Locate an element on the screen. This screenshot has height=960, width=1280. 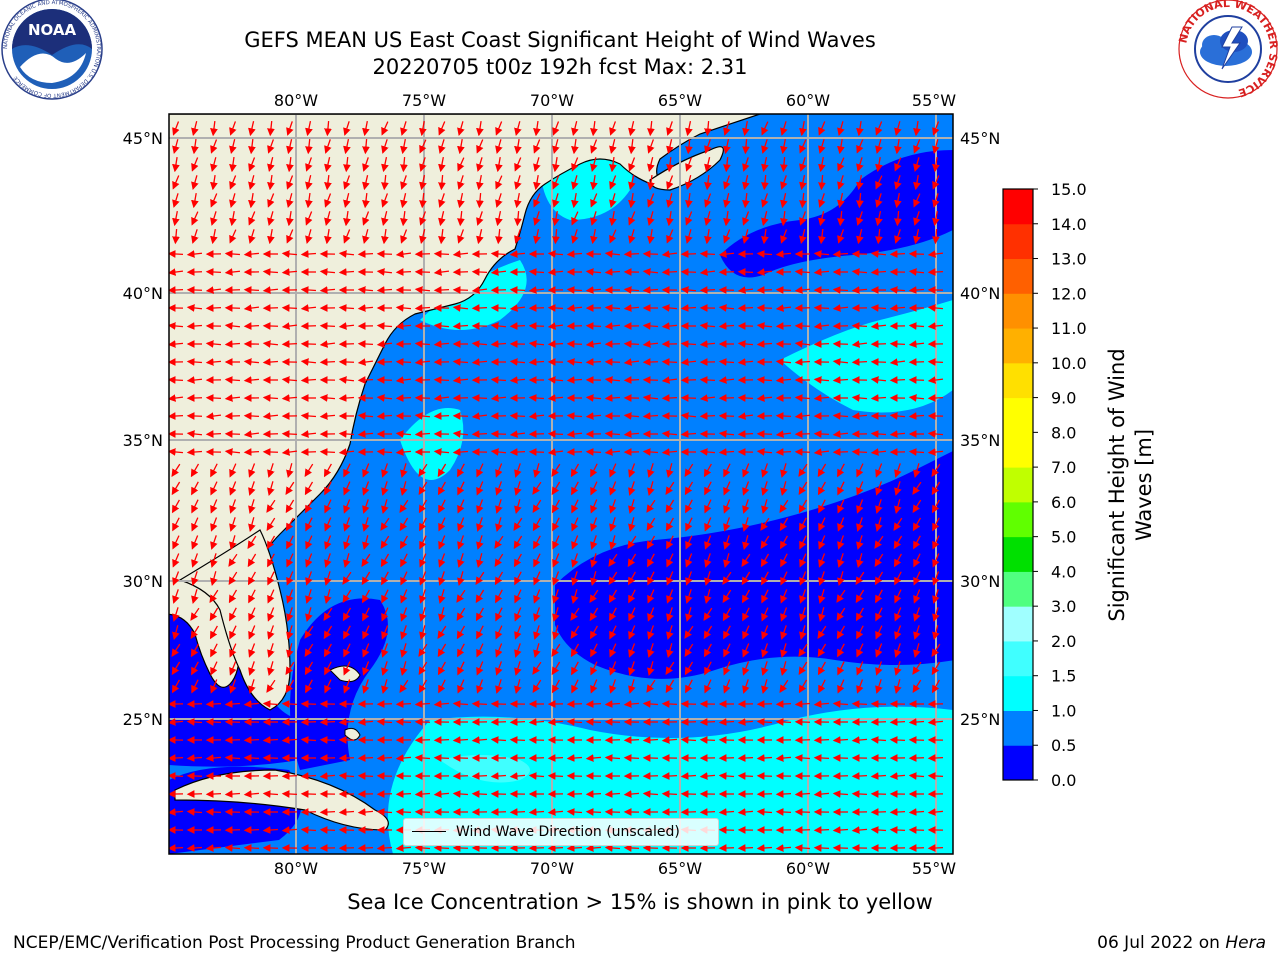
colorbar-swatch is located at coordinates (1018, 728).